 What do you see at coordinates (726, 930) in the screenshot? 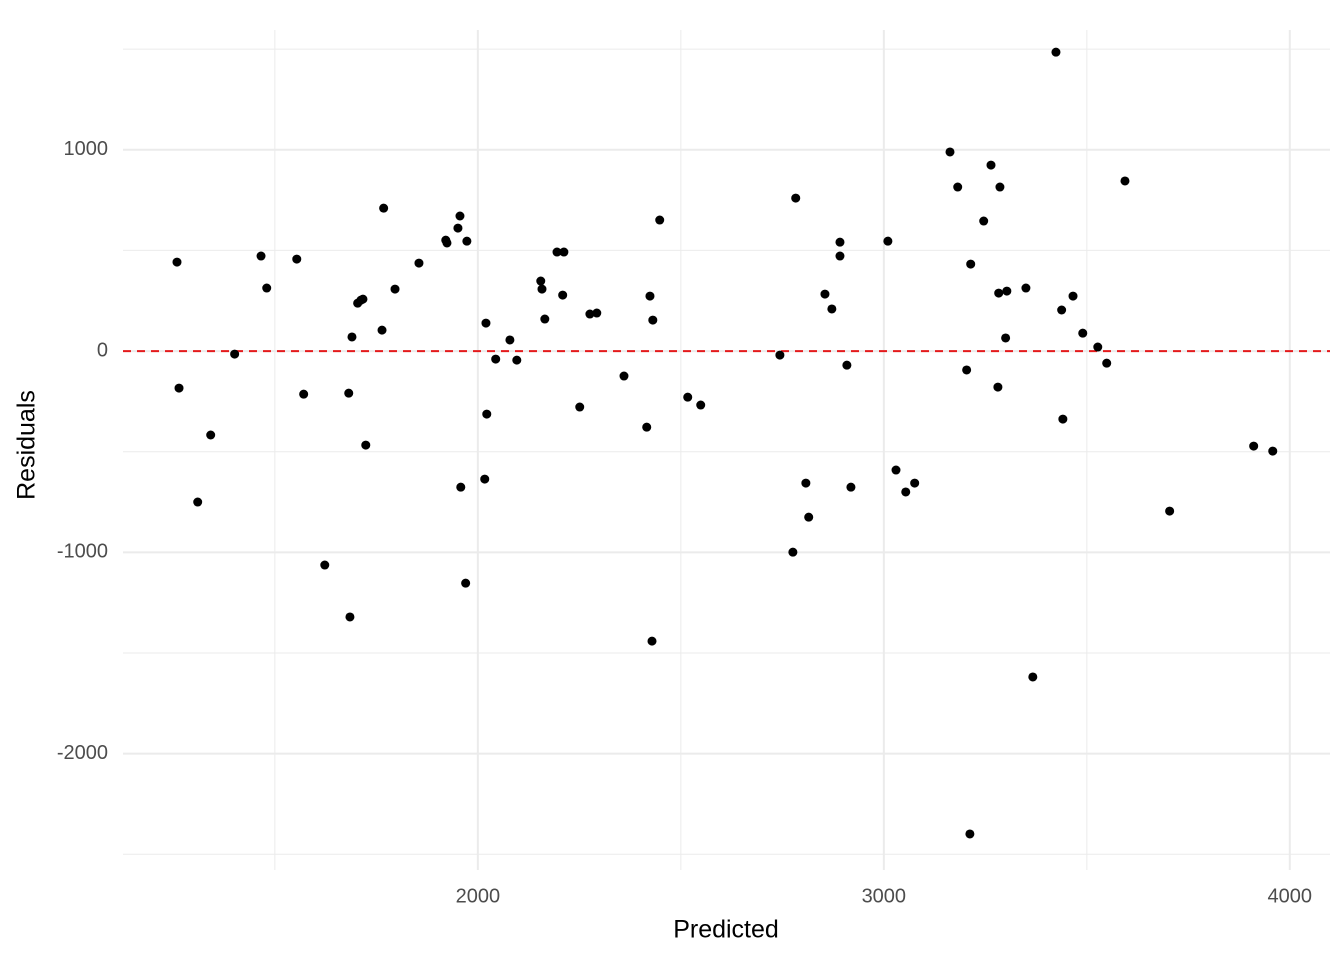
I see `x-axis-title: Predicted` at bounding box center [726, 930].